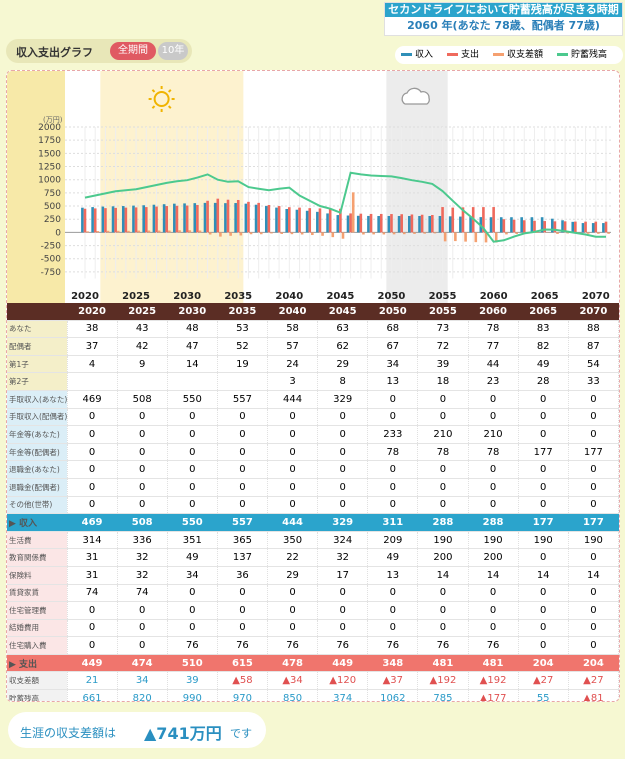 This screenshot has width=625, height=759. What do you see at coordinates (37, 364) in the screenshot?
I see `row-label: 第1子` at bounding box center [37, 364].